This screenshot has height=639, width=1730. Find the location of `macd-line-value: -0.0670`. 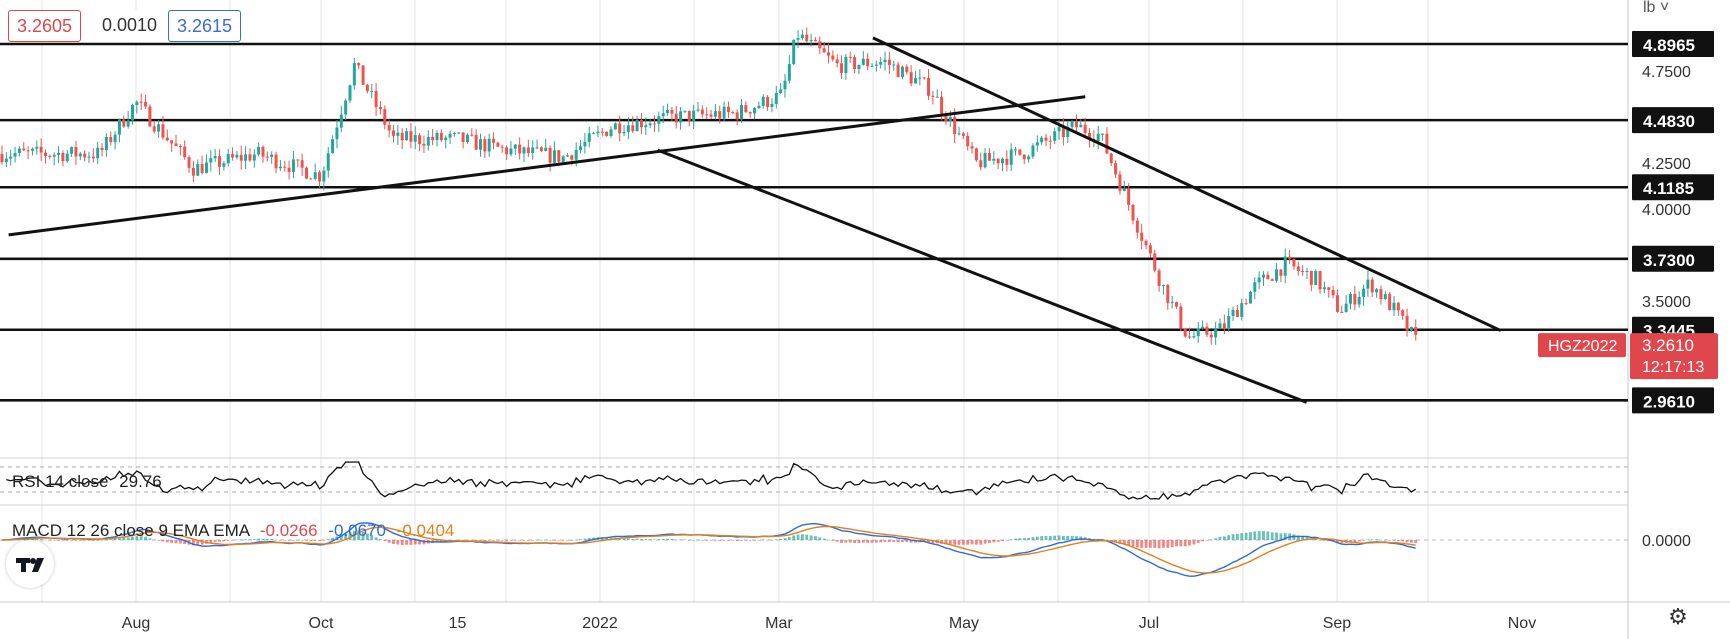

macd-line-value: -0.0670 is located at coordinates (357, 530).